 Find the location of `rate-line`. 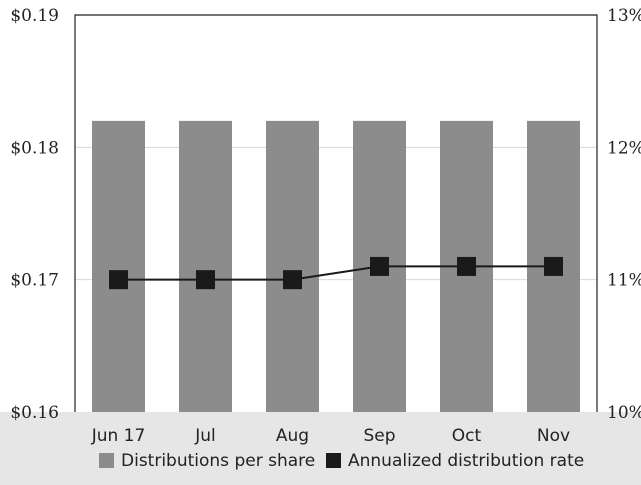

rate-line is located at coordinates (336, 273).